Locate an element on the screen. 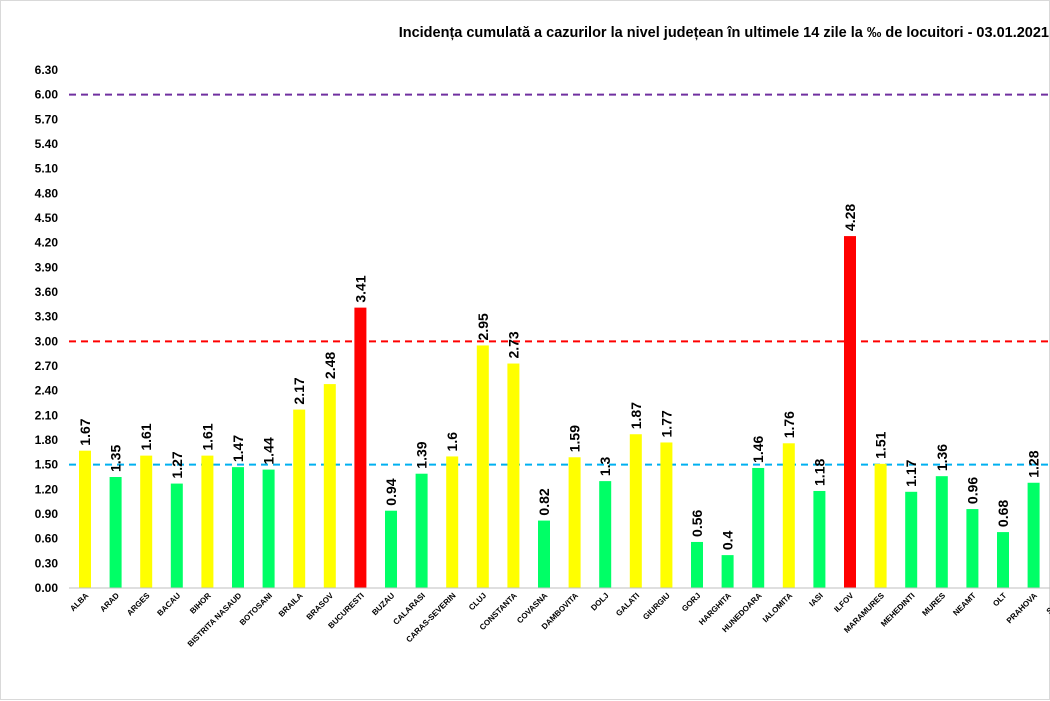 The image size is (1050, 701). data-label: 1.46 is located at coordinates (758, 448).